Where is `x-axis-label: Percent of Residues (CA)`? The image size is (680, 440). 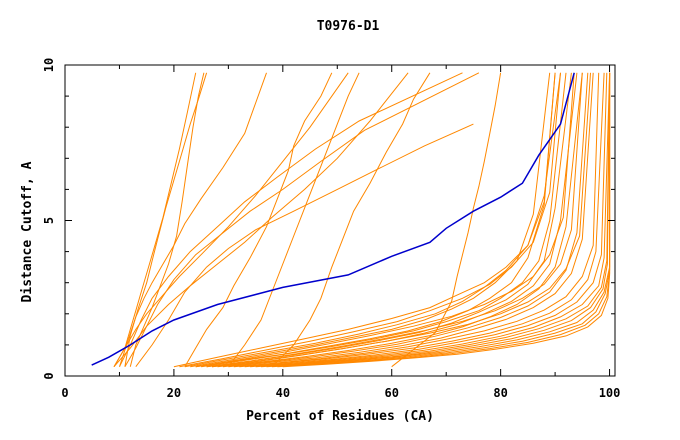
x-axis-label: Percent of Residues (CA) is located at coordinates (340, 416).